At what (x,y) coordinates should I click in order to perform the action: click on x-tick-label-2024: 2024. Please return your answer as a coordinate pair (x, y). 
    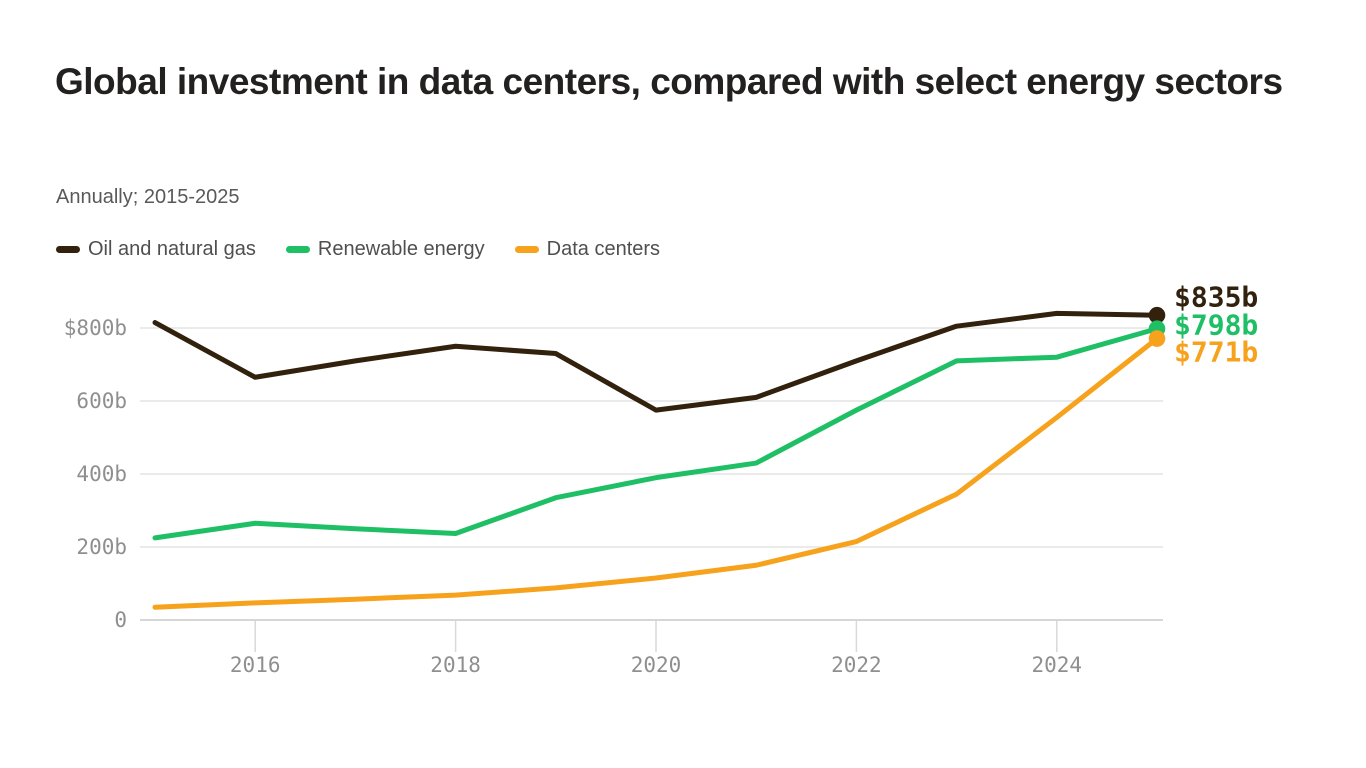
    Looking at the image, I should click on (1057, 665).